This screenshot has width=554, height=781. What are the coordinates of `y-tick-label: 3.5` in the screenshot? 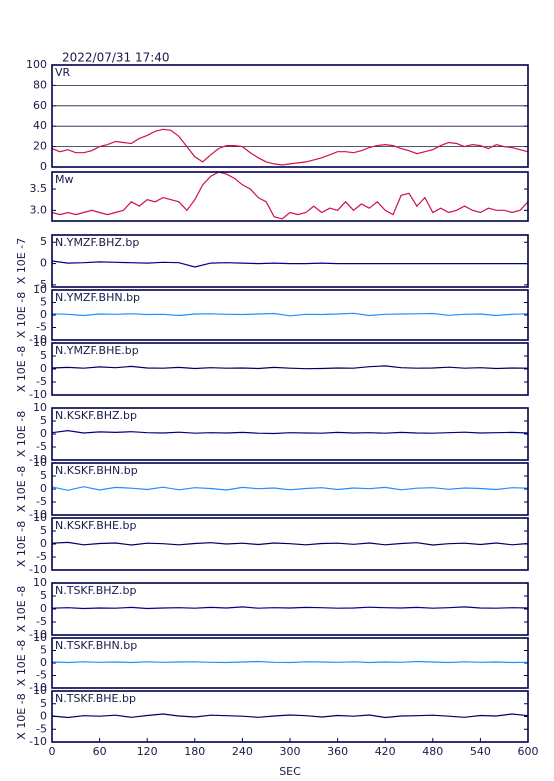 It's located at (39, 188).